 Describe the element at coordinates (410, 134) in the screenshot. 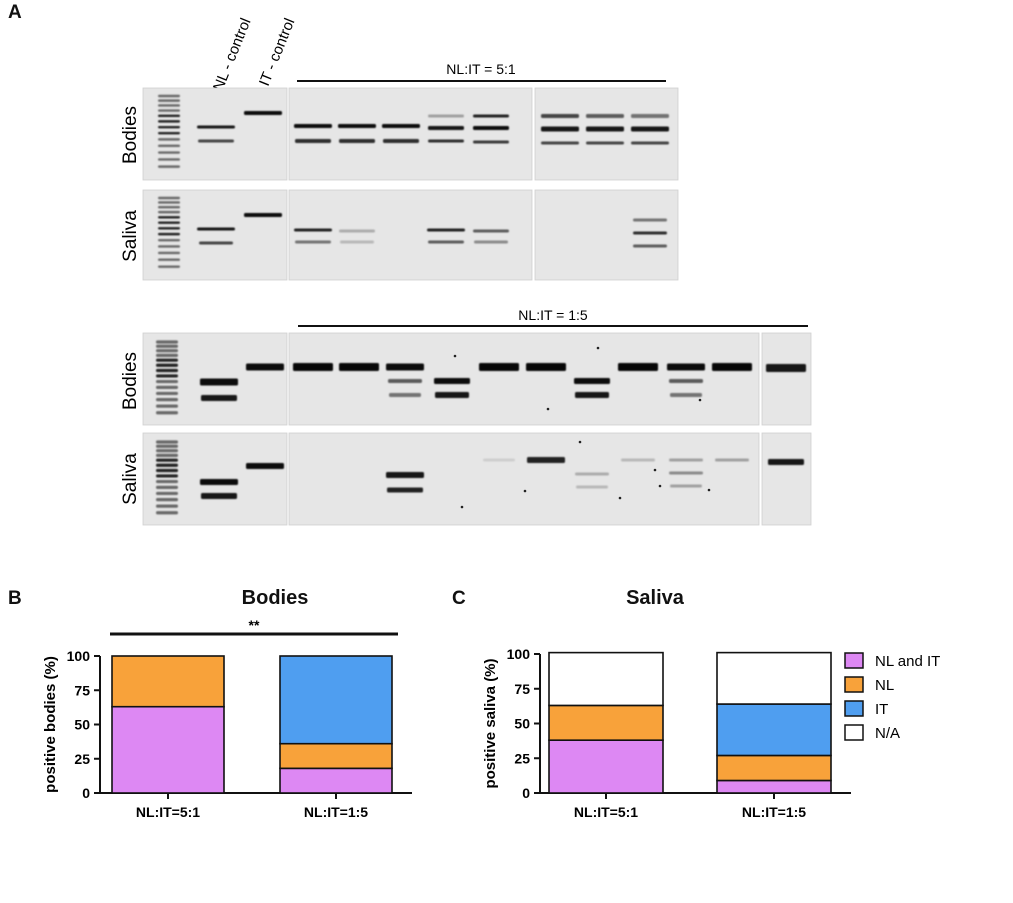

I see `gel1-bodies-samples` at that location.